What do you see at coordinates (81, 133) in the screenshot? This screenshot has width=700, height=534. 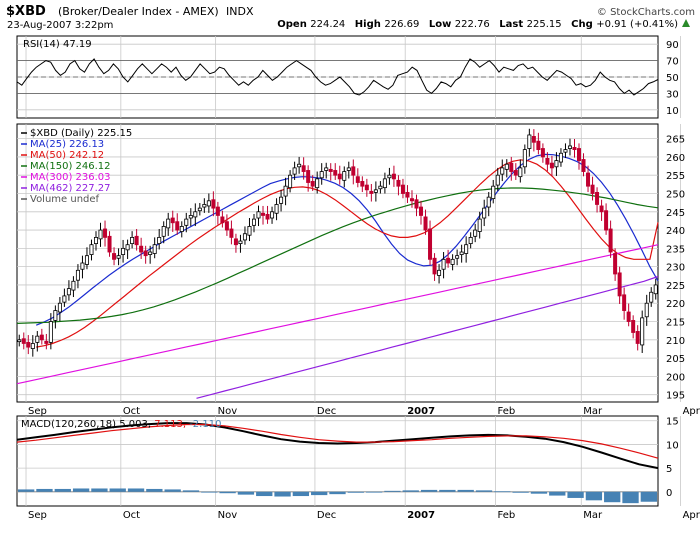 I see `price-legend-title: $XBD (Daily) 225.15` at bounding box center [81, 133].